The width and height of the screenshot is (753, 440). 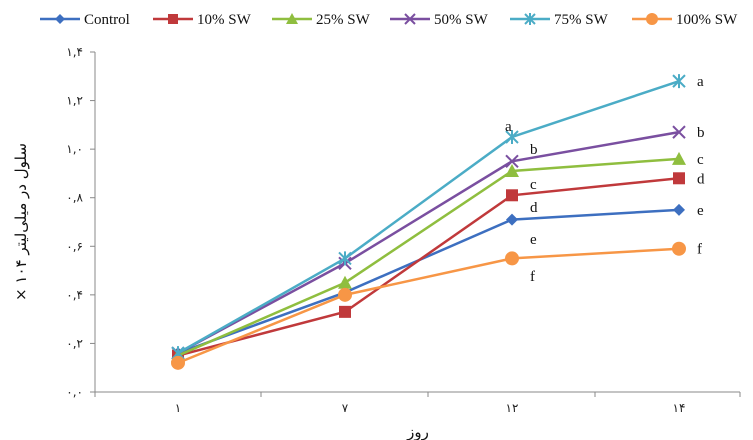 I want to click on legend-item: 10% SW, so click(x=202, y=20).